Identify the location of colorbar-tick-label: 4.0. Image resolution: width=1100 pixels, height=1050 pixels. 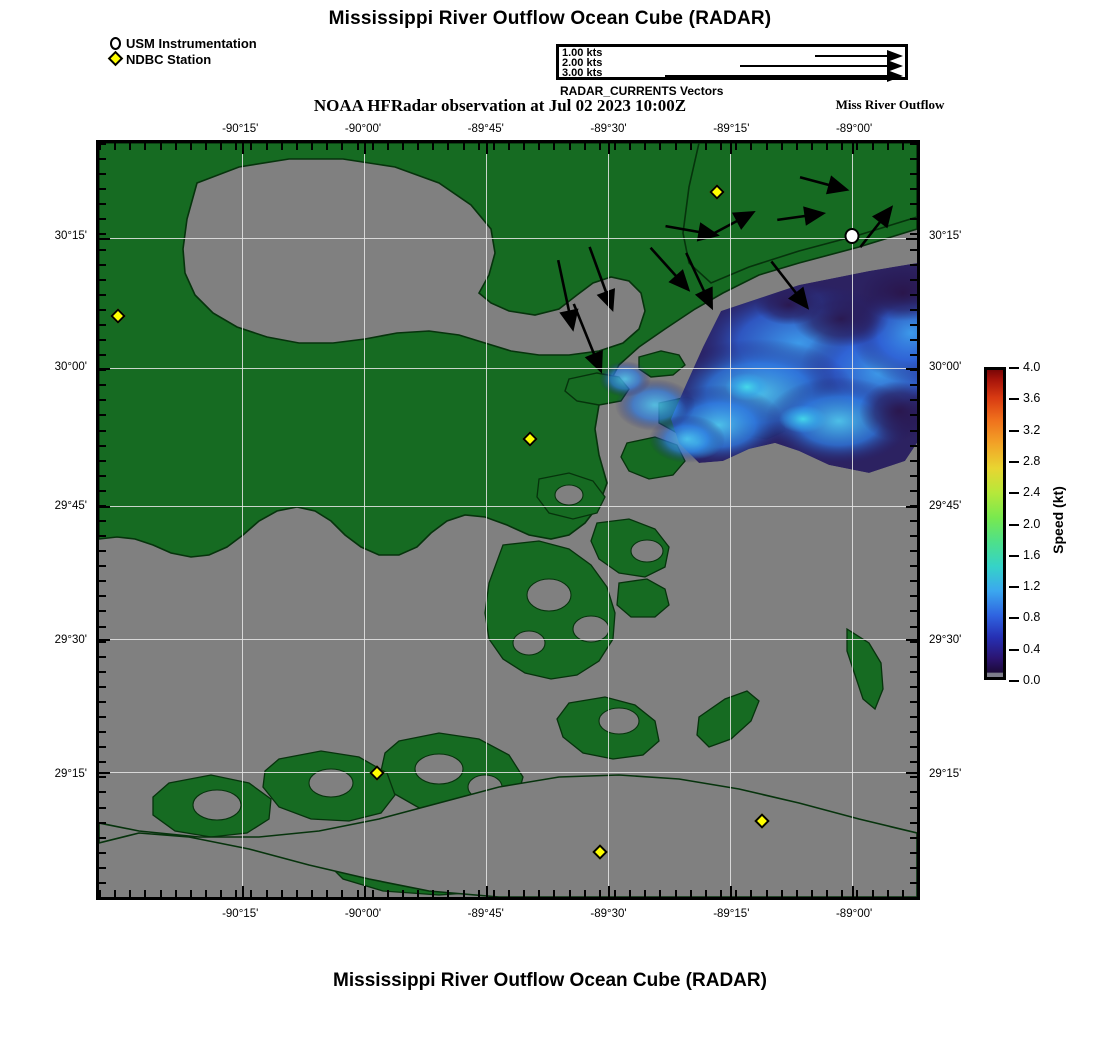
(1032, 367).